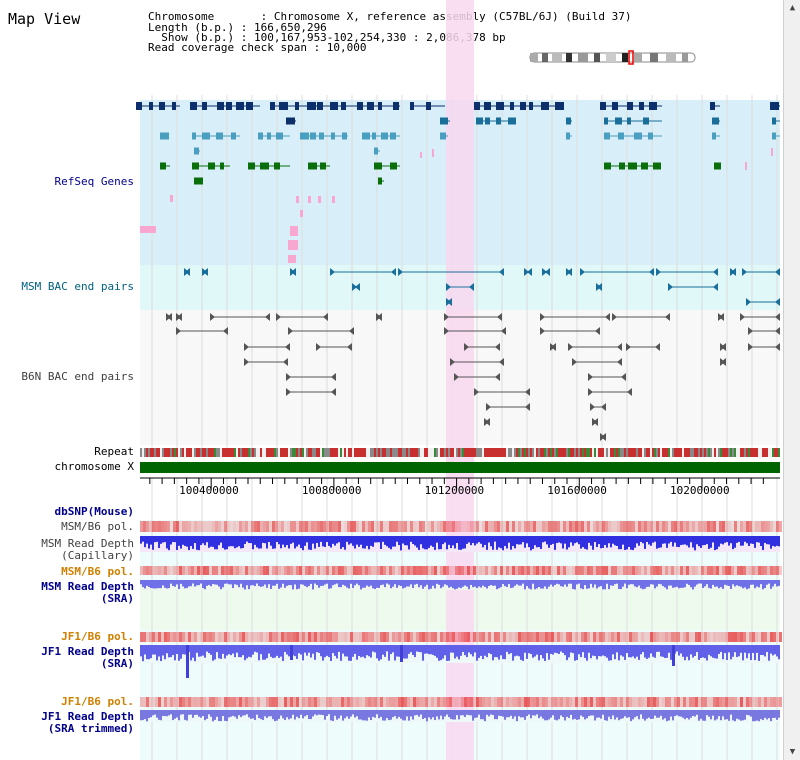  I want to click on ideogram-band, so click(534, 57).